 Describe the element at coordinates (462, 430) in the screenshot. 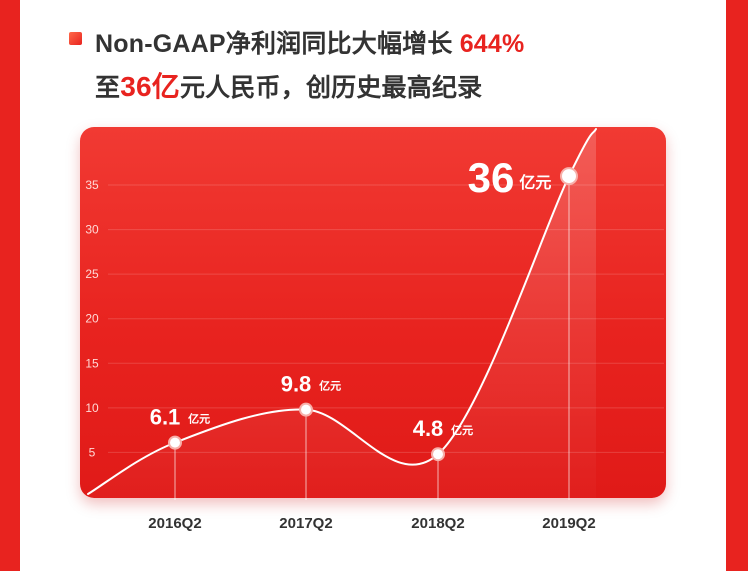

I see `data-unit-2018Q2: 亿元` at that location.